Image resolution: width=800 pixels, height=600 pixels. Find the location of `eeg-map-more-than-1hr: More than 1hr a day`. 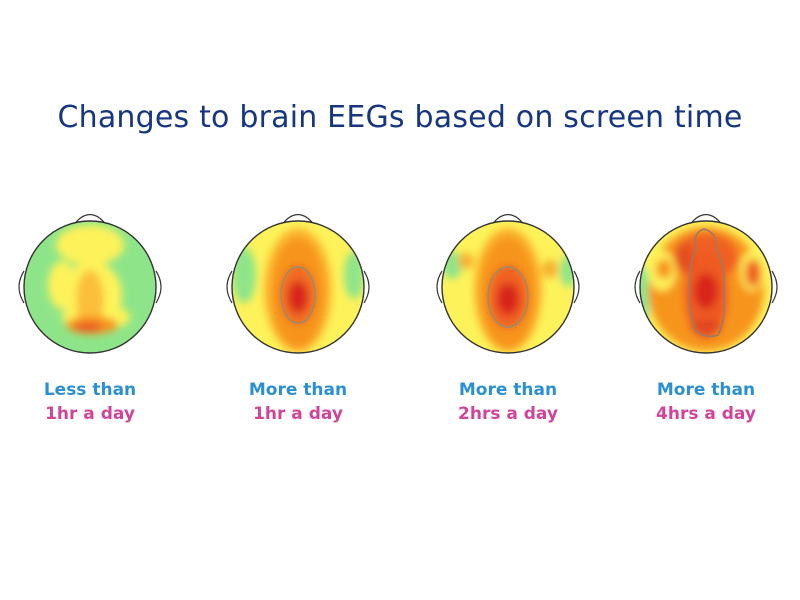

eeg-map-more-than-1hr: More than 1hr a day is located at coordinates (298, 320).